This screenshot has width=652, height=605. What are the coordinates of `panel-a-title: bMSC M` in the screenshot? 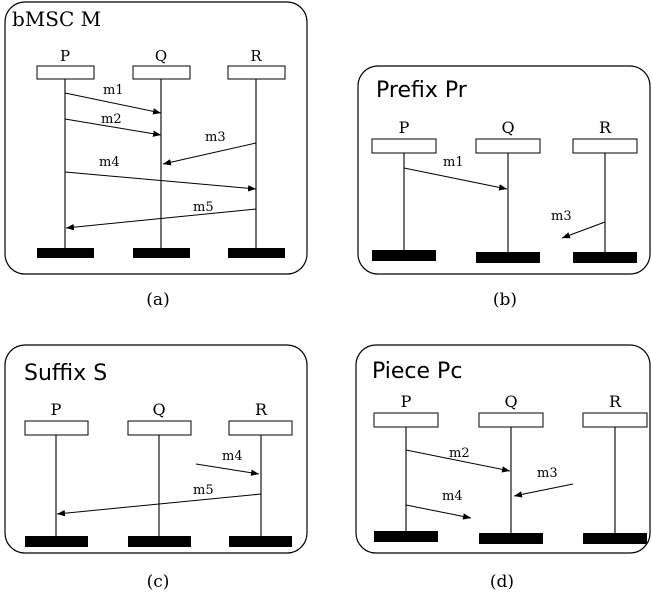 It's located at (56, 19).